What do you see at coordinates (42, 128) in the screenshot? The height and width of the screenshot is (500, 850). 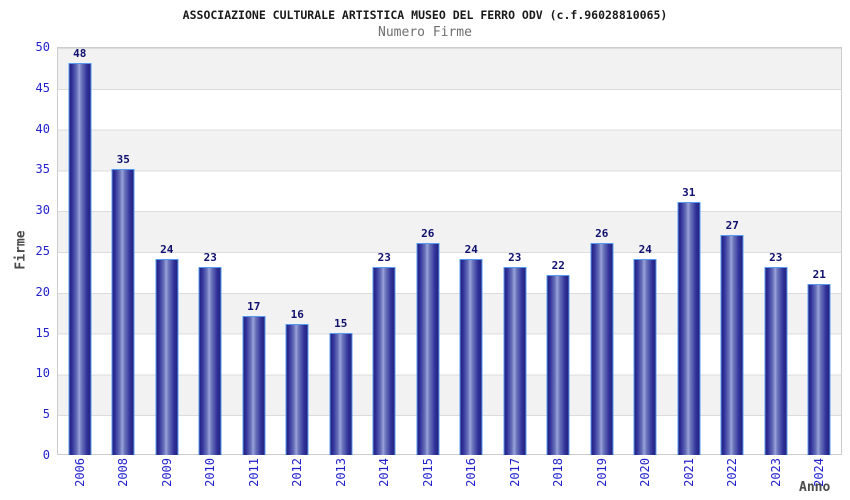 I see `y-tick-label: 40` at bounding box center [42, 128].